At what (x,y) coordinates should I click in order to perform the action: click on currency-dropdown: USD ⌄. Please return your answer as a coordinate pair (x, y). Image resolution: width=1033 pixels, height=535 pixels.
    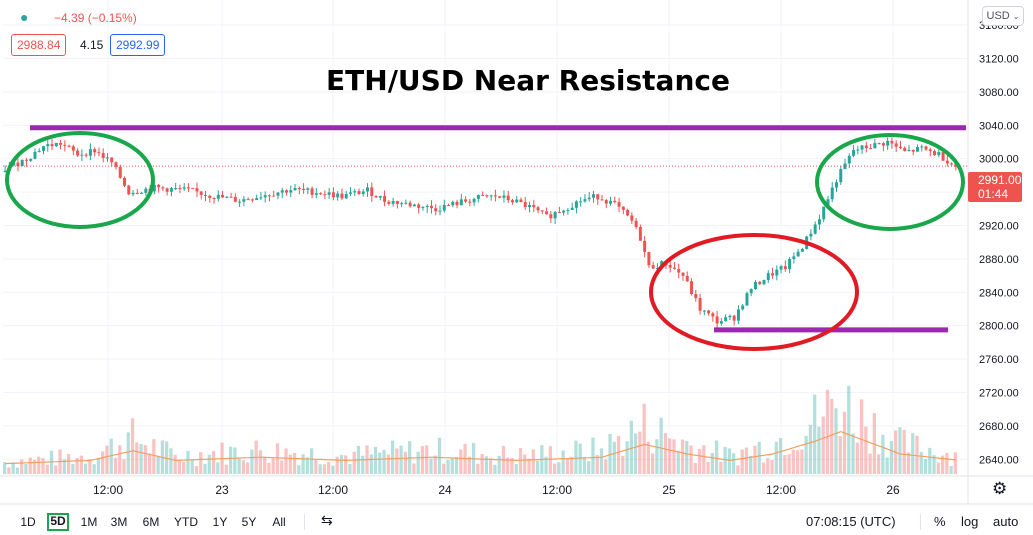
    Looking at the image, I should click on (1003, 16).